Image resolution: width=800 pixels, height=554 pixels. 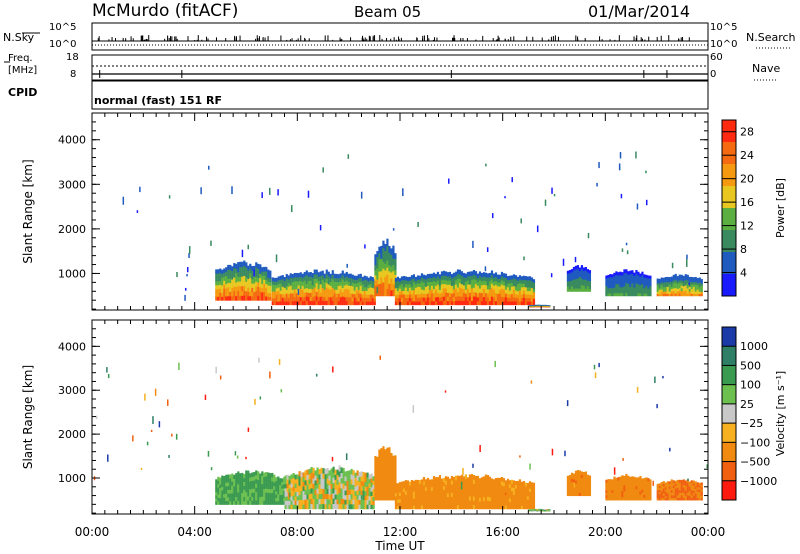 I want to click on freq-label: Freq., so click(x=20, y=58).